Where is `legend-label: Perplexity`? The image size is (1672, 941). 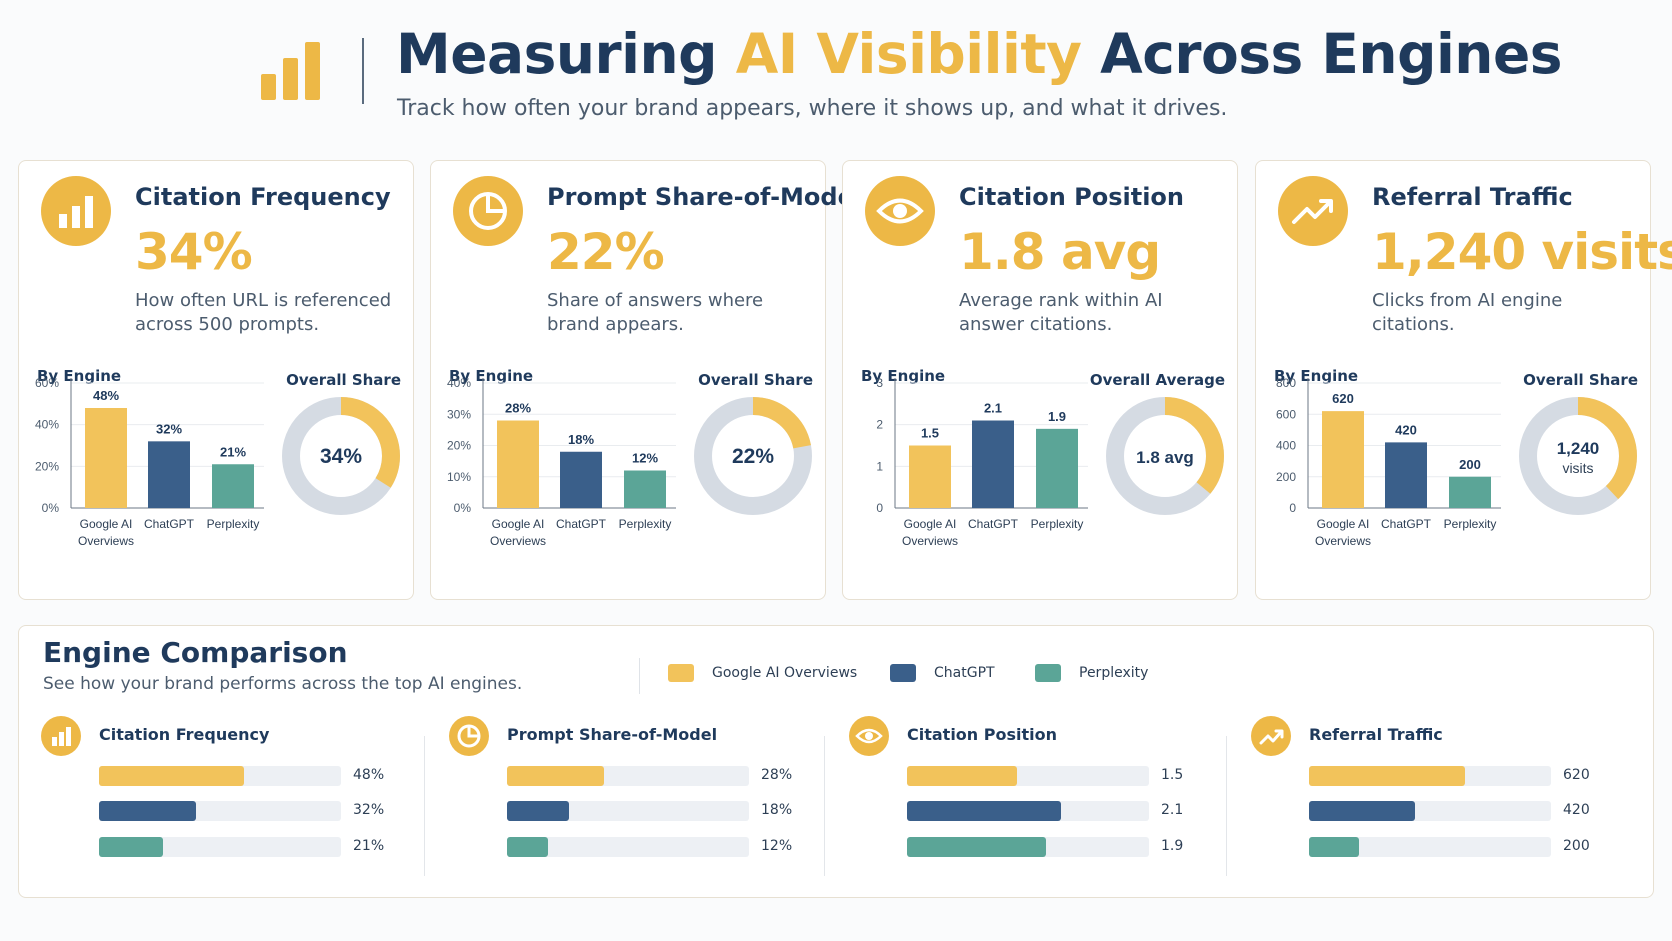 legend-label: Perplexity is located at coordinates (1114, 673).